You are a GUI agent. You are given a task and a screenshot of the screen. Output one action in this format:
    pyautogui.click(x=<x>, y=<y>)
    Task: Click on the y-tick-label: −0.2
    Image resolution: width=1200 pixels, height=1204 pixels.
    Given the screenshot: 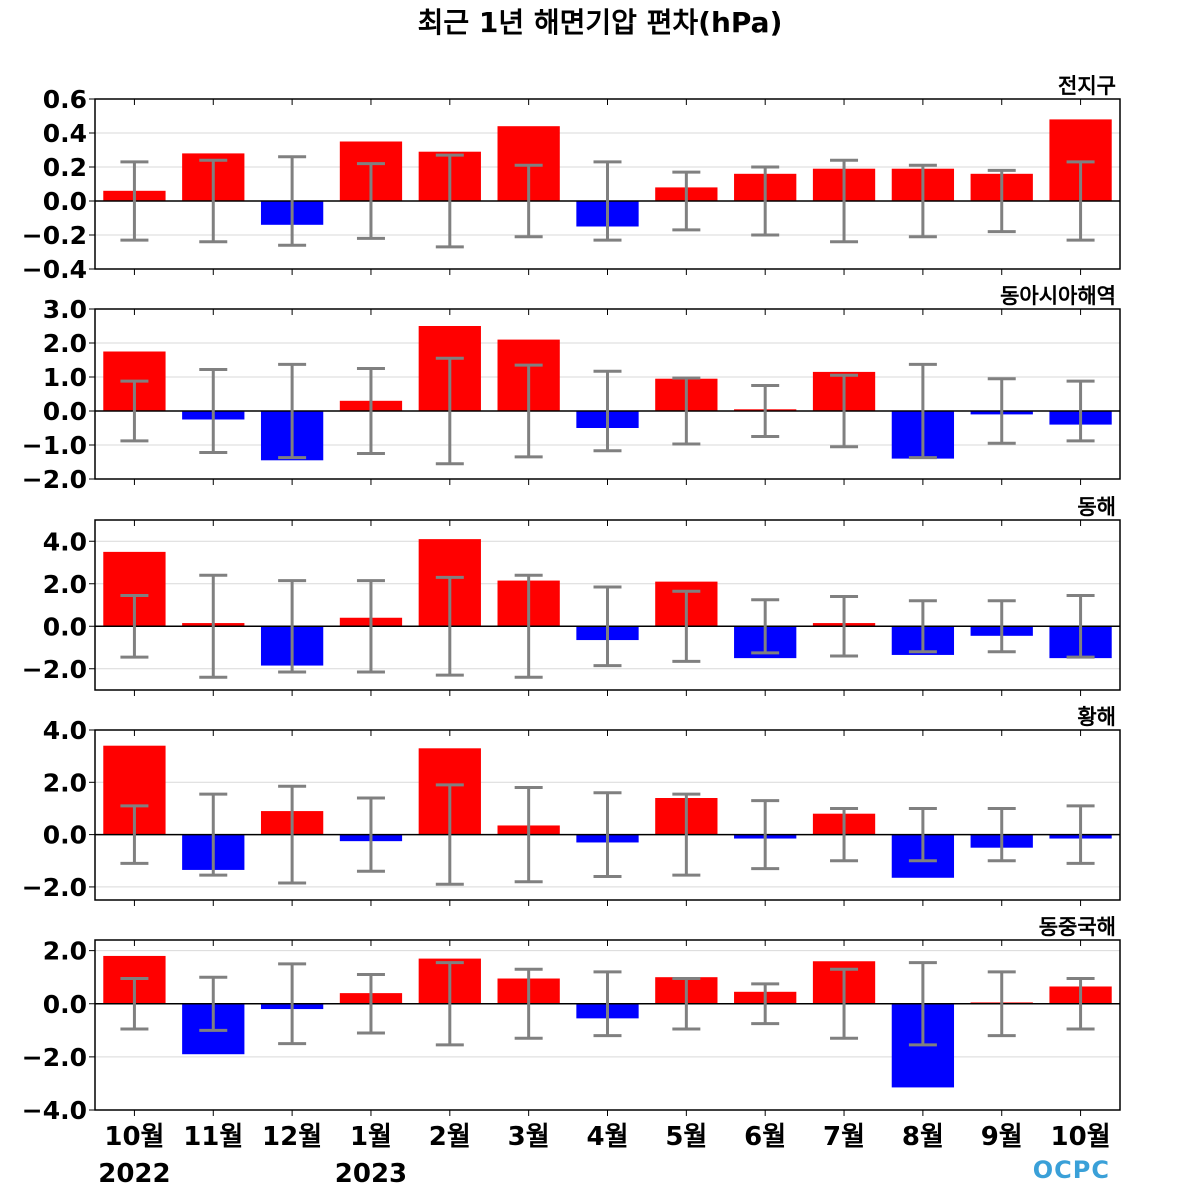 What is the action you would take?
    pyautogui.click(x=54, y=235)
    